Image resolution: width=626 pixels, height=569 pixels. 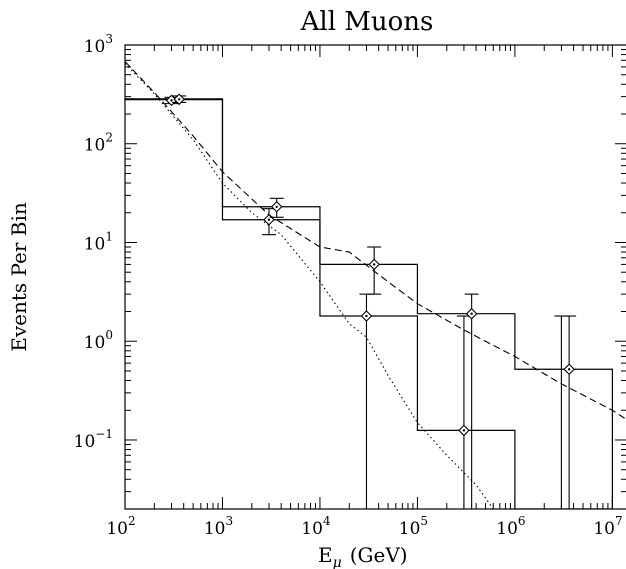 What do you see at coordinates (379, 555) in the screenshot?
I see `x-axis-label-unit: (GeV)` at bounding box center [379, 555].